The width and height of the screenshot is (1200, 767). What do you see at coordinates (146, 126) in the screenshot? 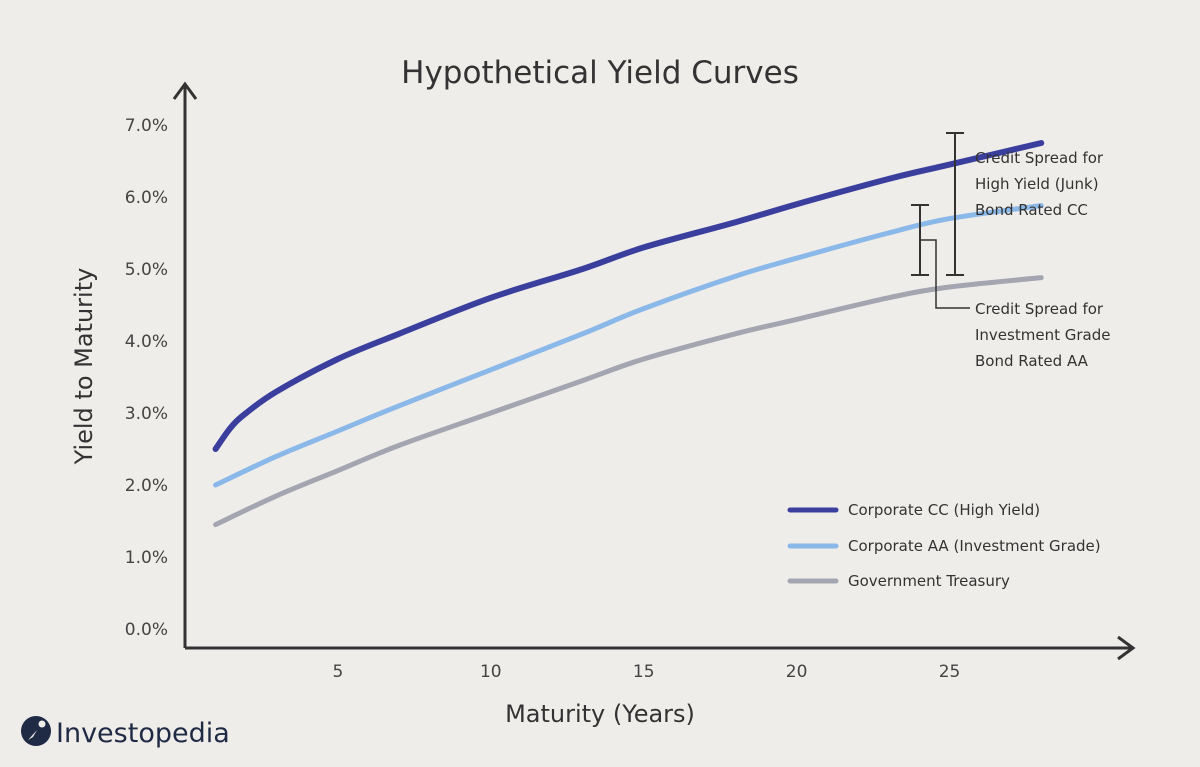
I see `y-tick-label: 7.0%` at bounding box center [146, 126].